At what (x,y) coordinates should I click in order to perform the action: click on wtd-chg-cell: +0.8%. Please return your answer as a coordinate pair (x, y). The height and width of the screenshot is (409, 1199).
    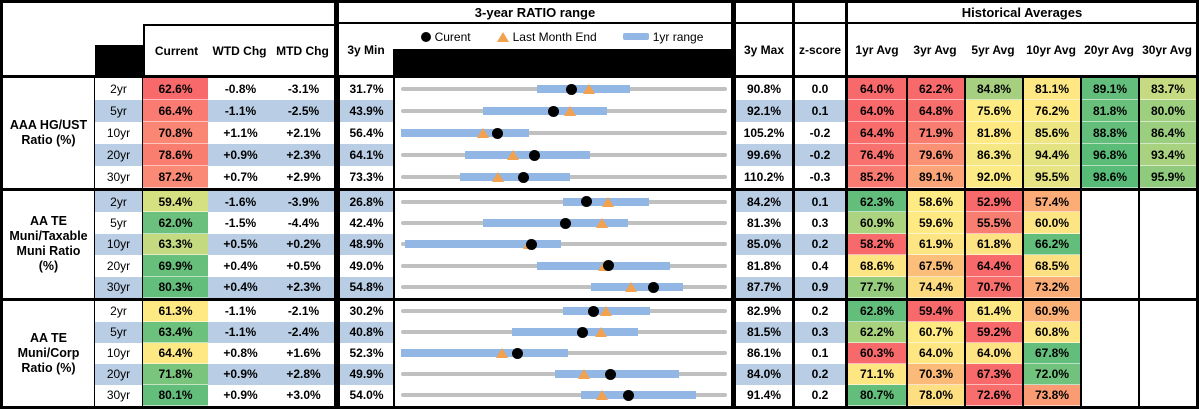
    Looking at the image, I should click on (240, 353).